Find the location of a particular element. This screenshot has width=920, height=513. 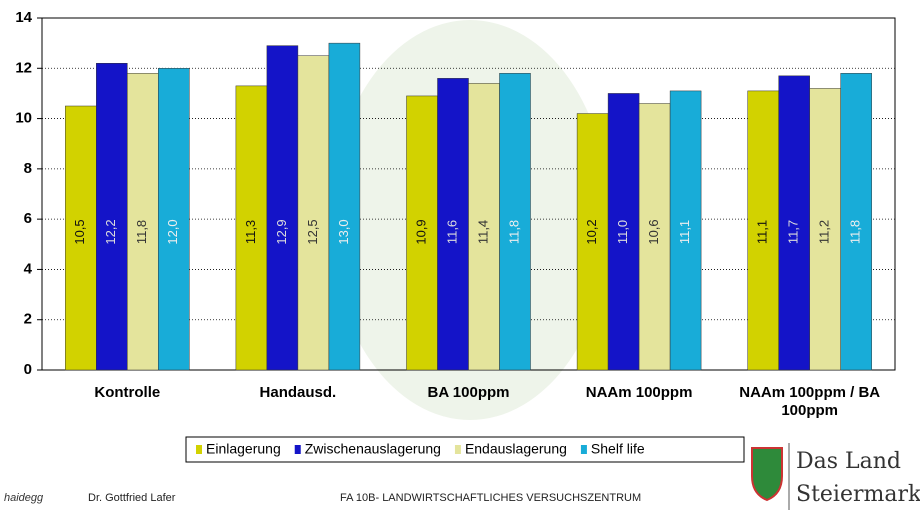

y-tick-label: 14 is located at coordinates (23, 17).